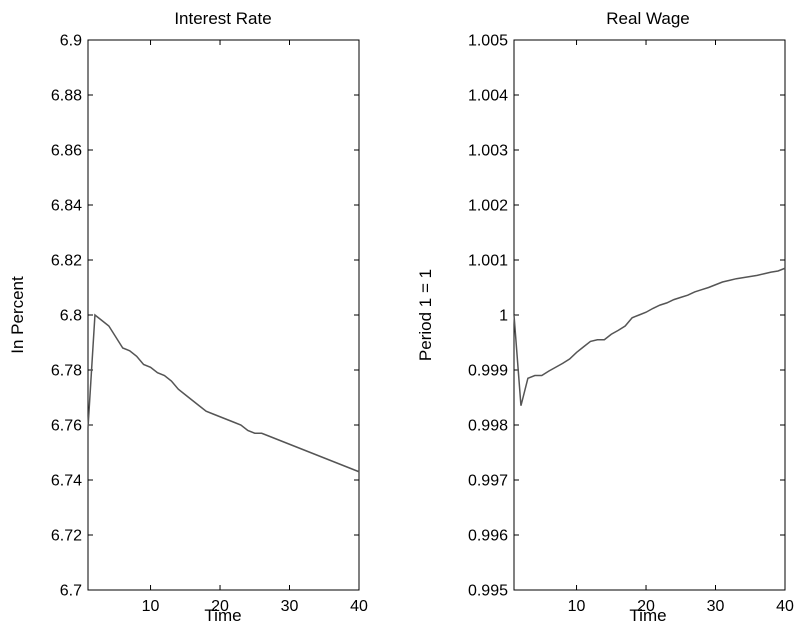  Describe the element at coordinates (71, 591) in the screenshot. I see `y-tick-label: 6.7` at that location.